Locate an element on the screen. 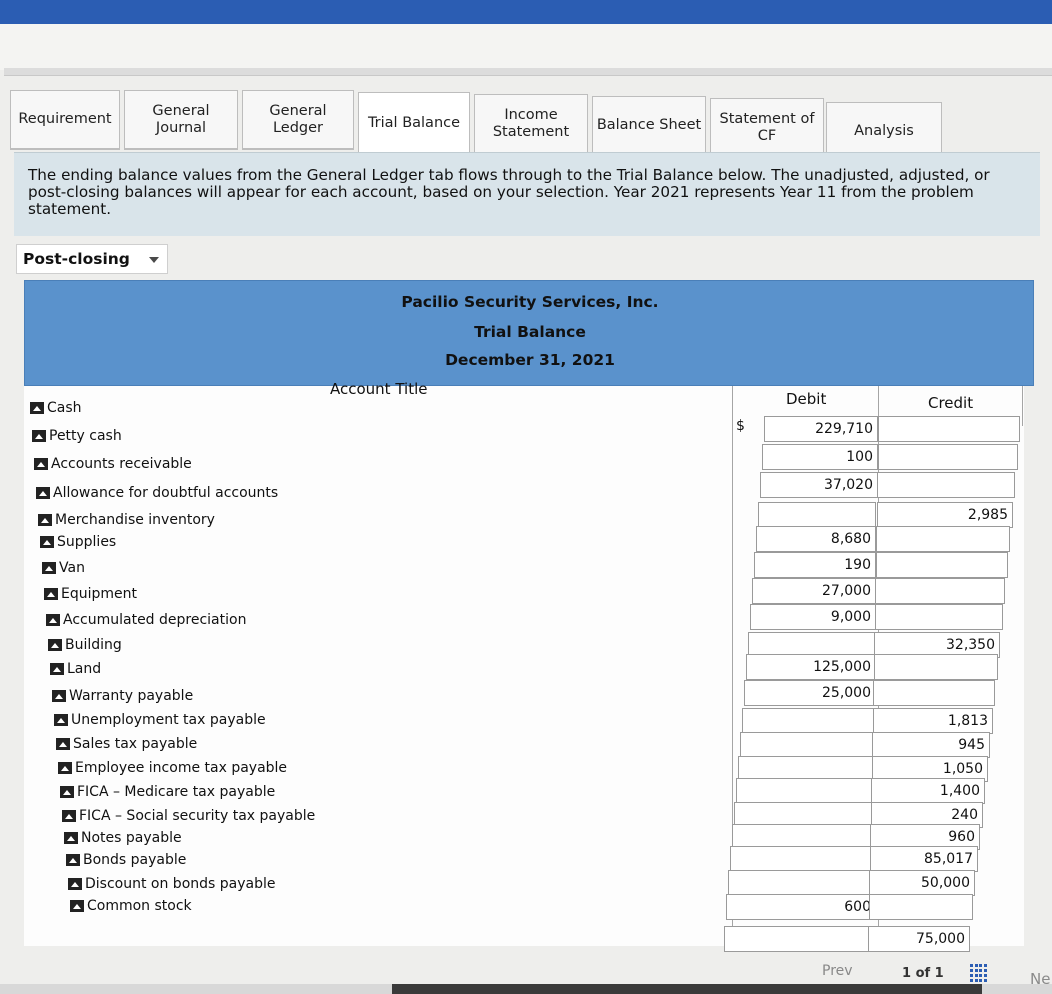  credit-cell: 1,813 is located at coordinates (933, 721).